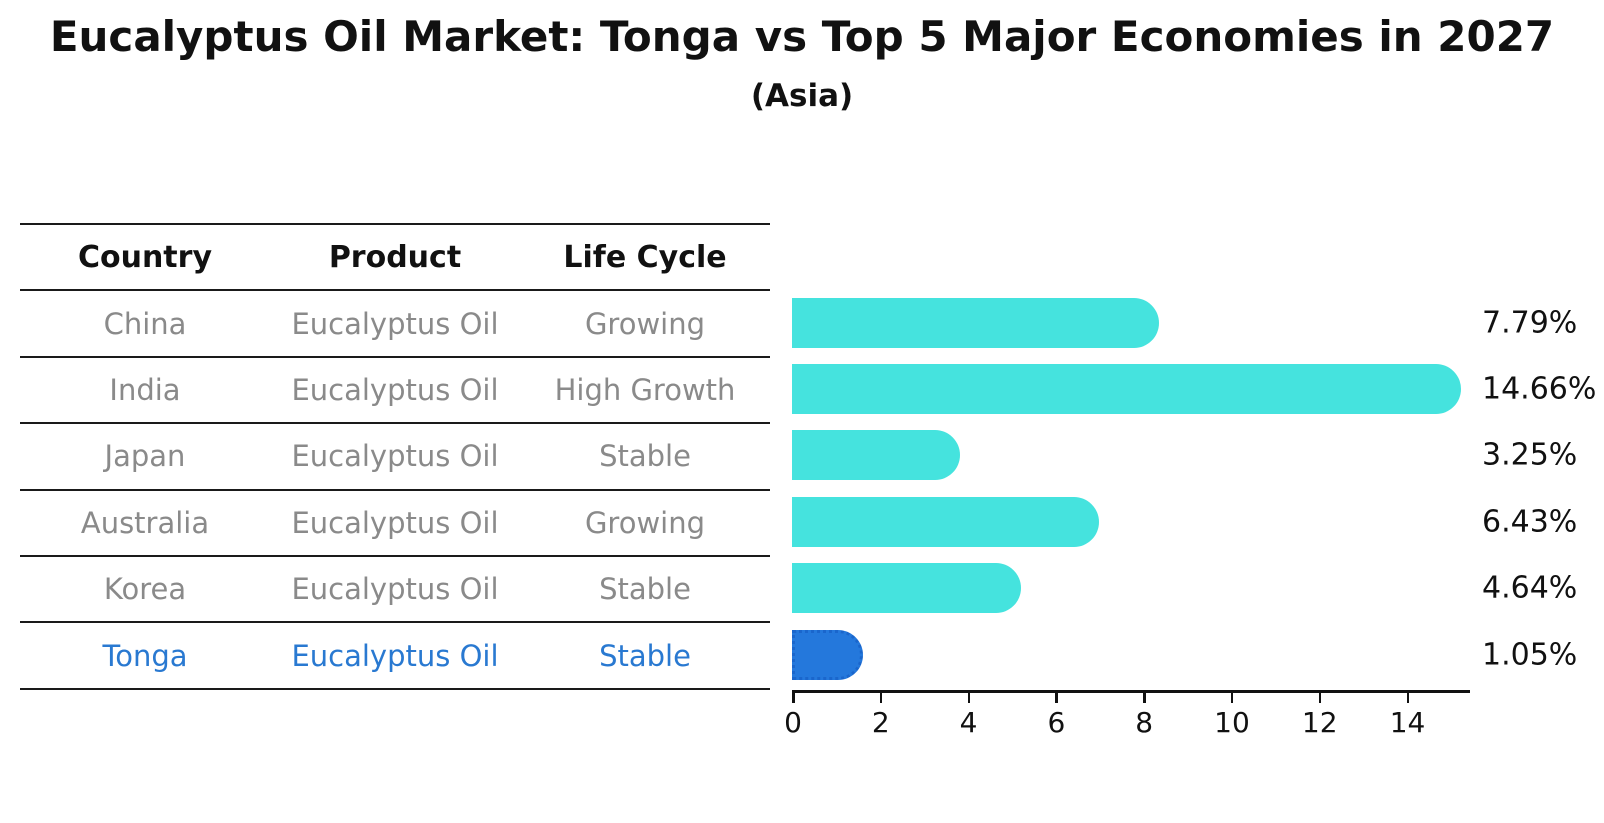 This screenshot has height=823, width=1604. I want to click on bar-tonga, so click(828, 654).